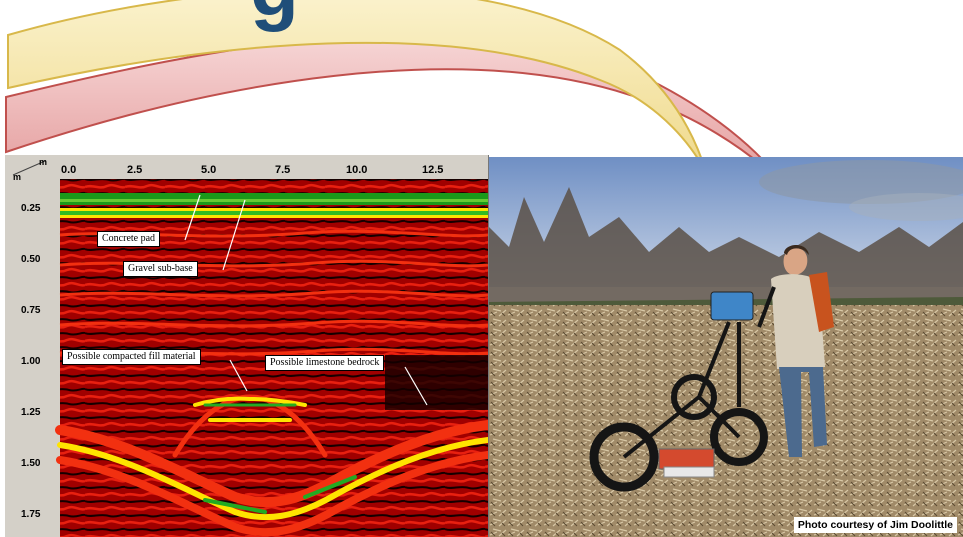 Image resolution: width=963 pixels, height=537 pixels. I want to click on operator-figure, so click(802, 351).